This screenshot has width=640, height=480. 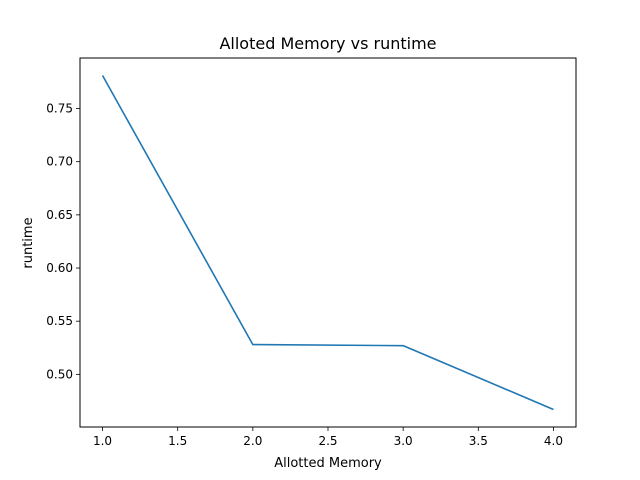 What do you see at coordinates (63, 241) in the screenshot?
I see `y-axis: 0.50 0.55 0.60 0.65 0.70 0.75` at bounding box center [63, 241].